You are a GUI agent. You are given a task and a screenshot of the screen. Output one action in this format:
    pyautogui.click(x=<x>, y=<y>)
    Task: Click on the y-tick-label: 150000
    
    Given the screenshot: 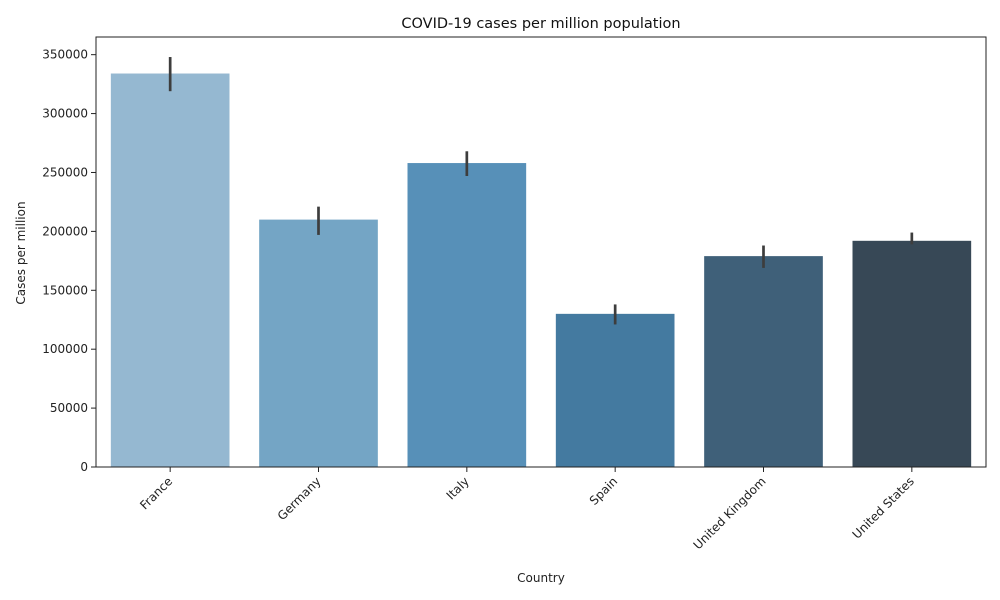 What is the action you would take?
    pyautogui.click(x=65, y=290)
    